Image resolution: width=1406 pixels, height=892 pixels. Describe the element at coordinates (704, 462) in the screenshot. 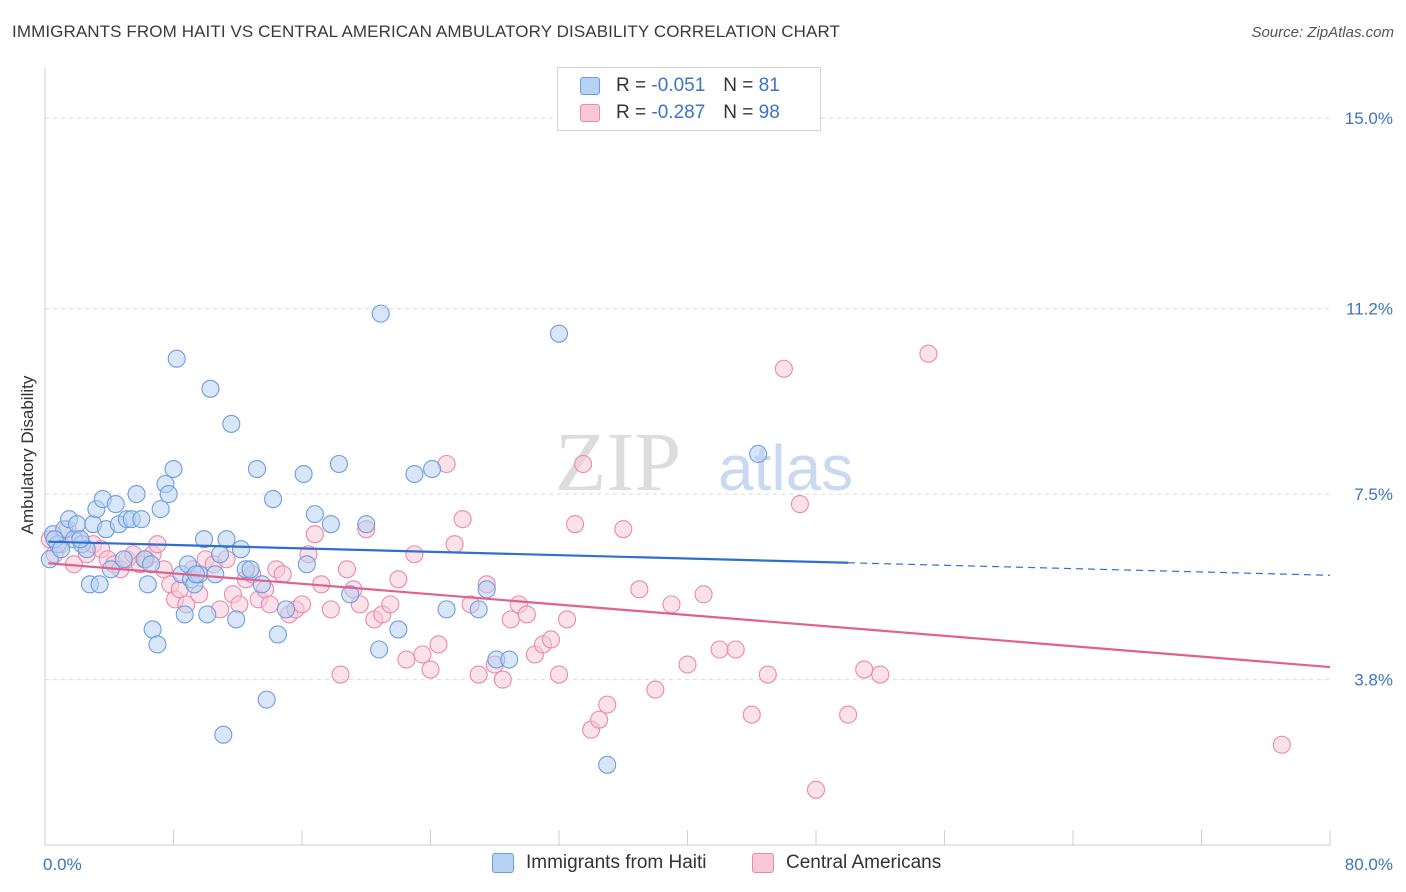

I see `watermark: ZIP atlas` at that location.